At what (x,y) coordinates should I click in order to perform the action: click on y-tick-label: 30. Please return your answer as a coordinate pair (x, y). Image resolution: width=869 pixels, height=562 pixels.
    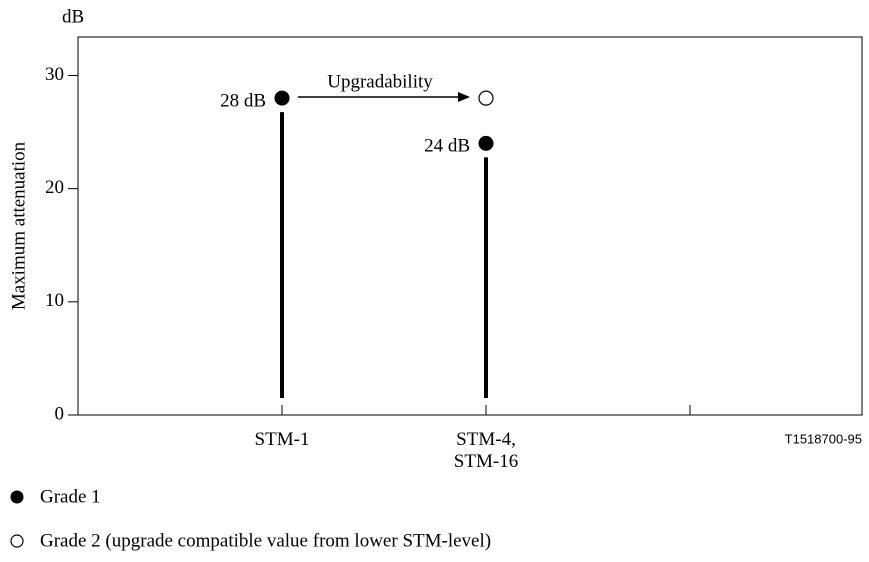
    Looking at the image, I should click on (54, 74).